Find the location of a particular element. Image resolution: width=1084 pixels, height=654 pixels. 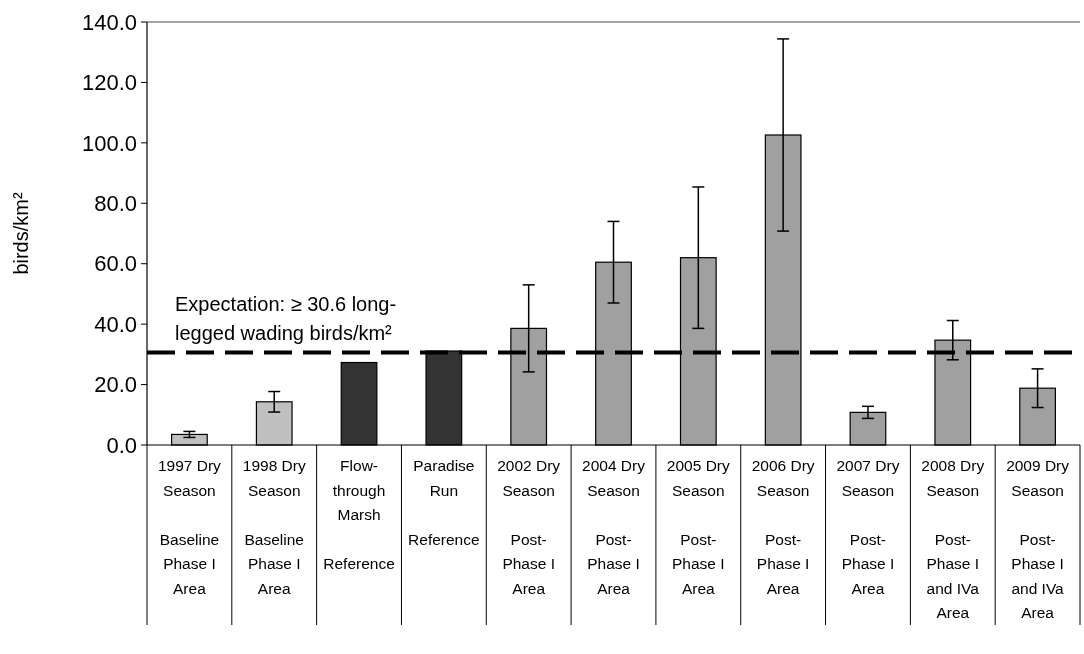

y-tick-label: 20.0 is located at coordinates (115, 385).